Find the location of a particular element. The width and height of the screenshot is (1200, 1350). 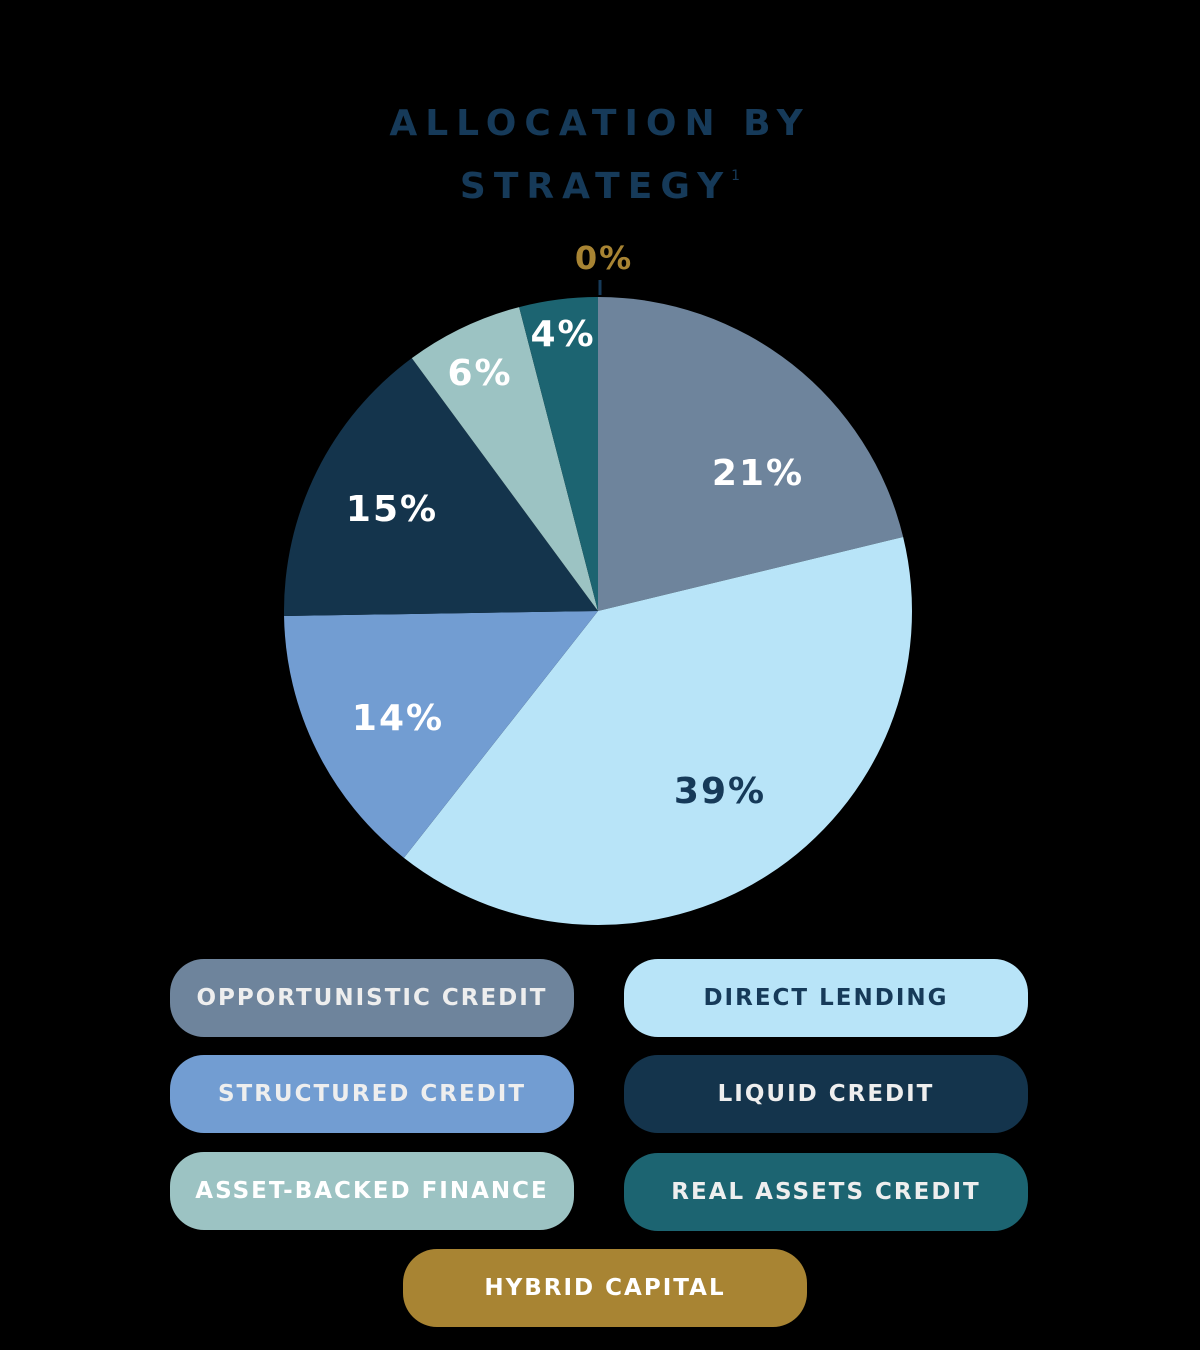

legend-item-hybrid-capital: HYBRID CAPITAL is located at coordinates (605, 1288).